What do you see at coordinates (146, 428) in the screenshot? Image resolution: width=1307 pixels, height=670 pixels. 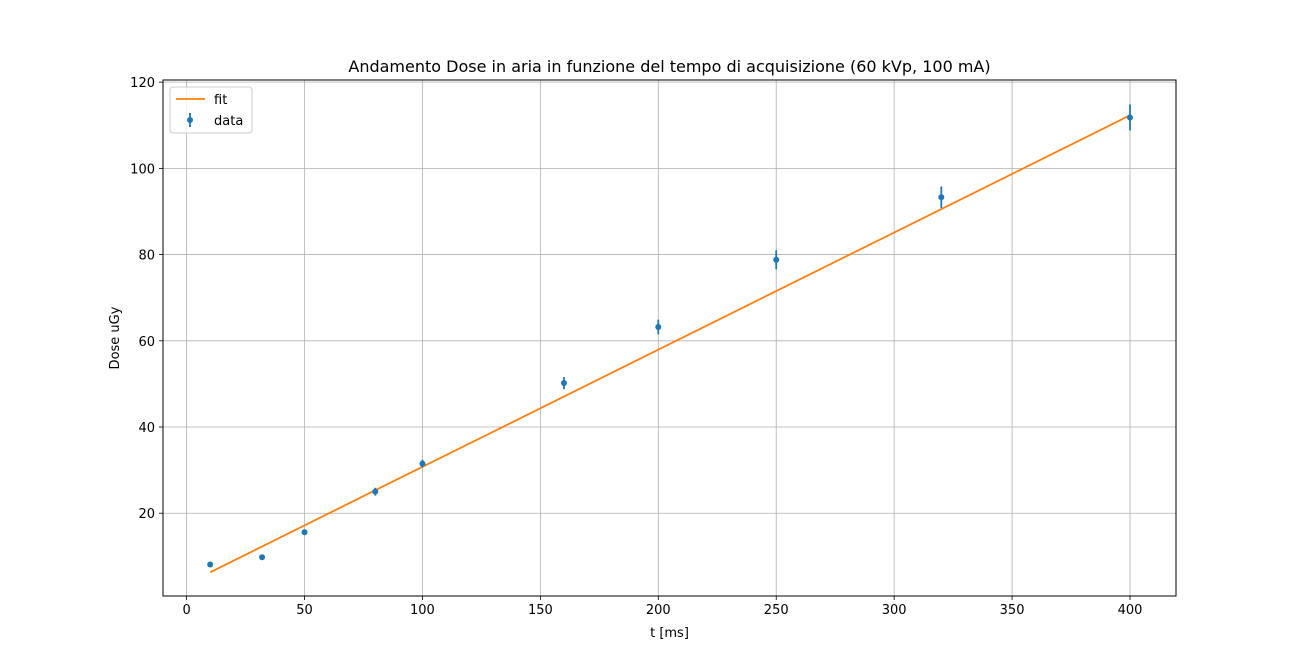 I see `y-tick-label: 40` at bounding box center [146, 428].